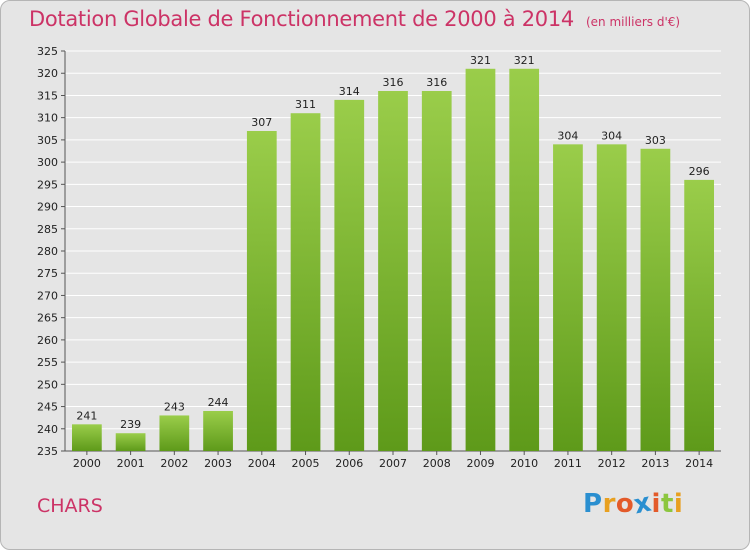  Describe the element at coordinates (47, 207) in the screenshot. I see `y-tick-label: 290` at that location.